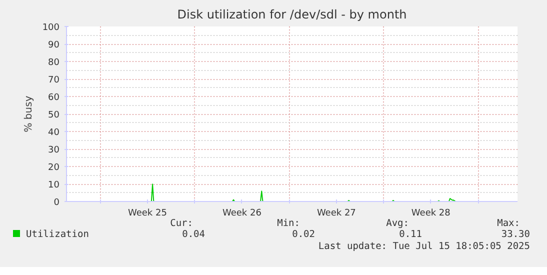 The image size is (547, 275). I want to click on y-tick-label: 100, so click(51, 28).